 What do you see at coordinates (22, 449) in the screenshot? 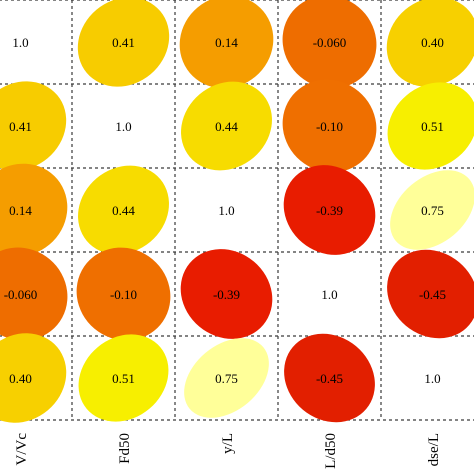
I see `variable-label: V/Vc` at bounding box center [22, 449].